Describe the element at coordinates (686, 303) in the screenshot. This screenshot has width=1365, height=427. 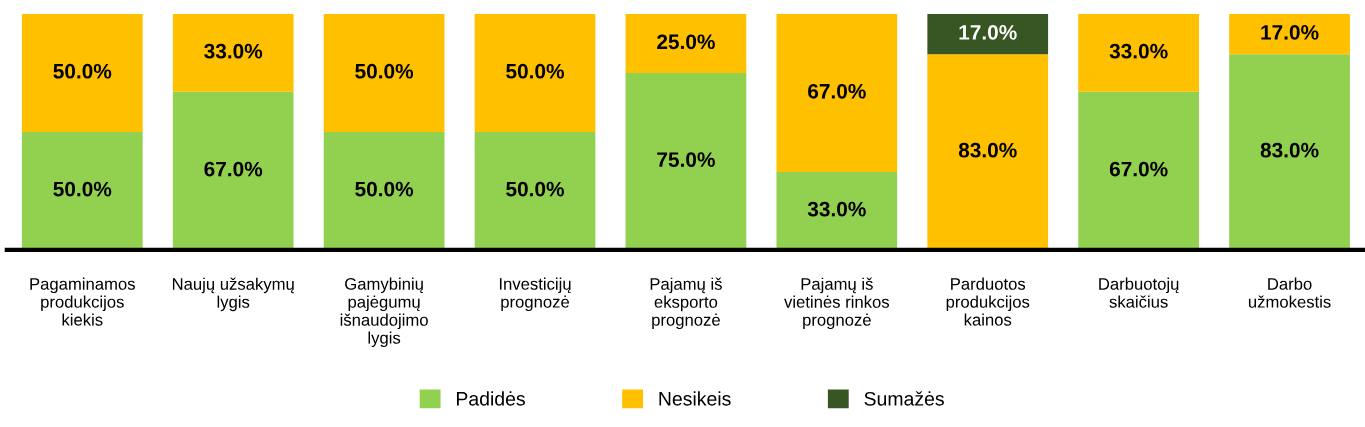
I see `x-tick-label: Pajamų iš eksporto prognozė` at that location.